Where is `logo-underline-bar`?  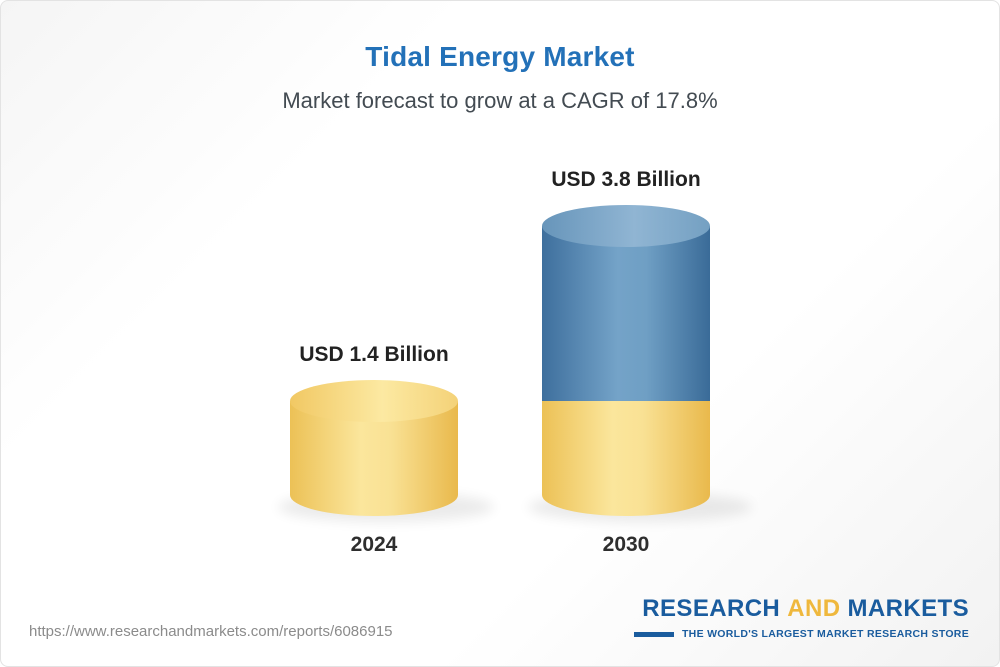 logo-underline-bar is located at coordinates (654, 634).